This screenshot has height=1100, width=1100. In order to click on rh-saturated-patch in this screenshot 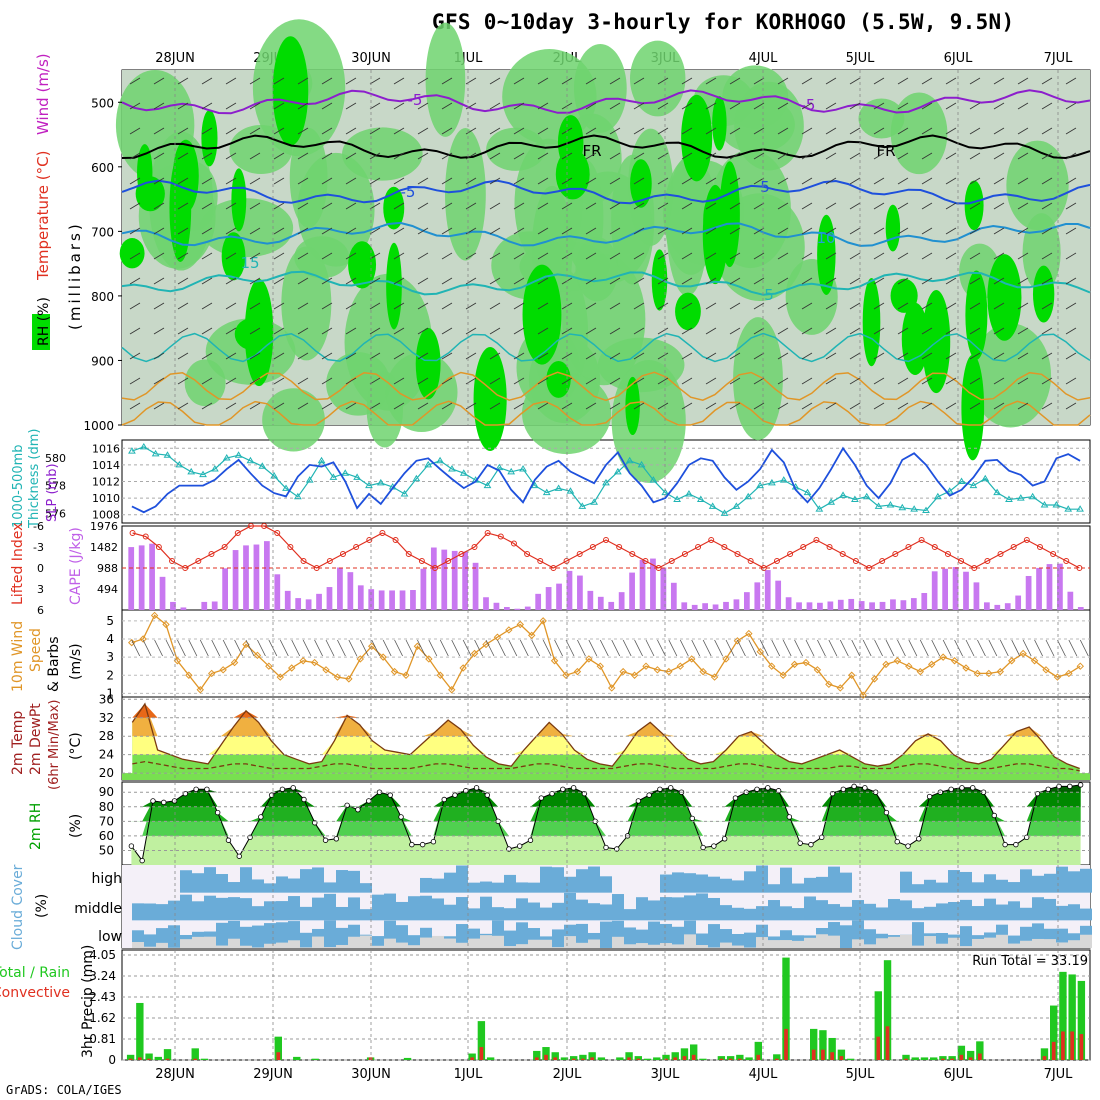, I will do `click(239, 200)`.